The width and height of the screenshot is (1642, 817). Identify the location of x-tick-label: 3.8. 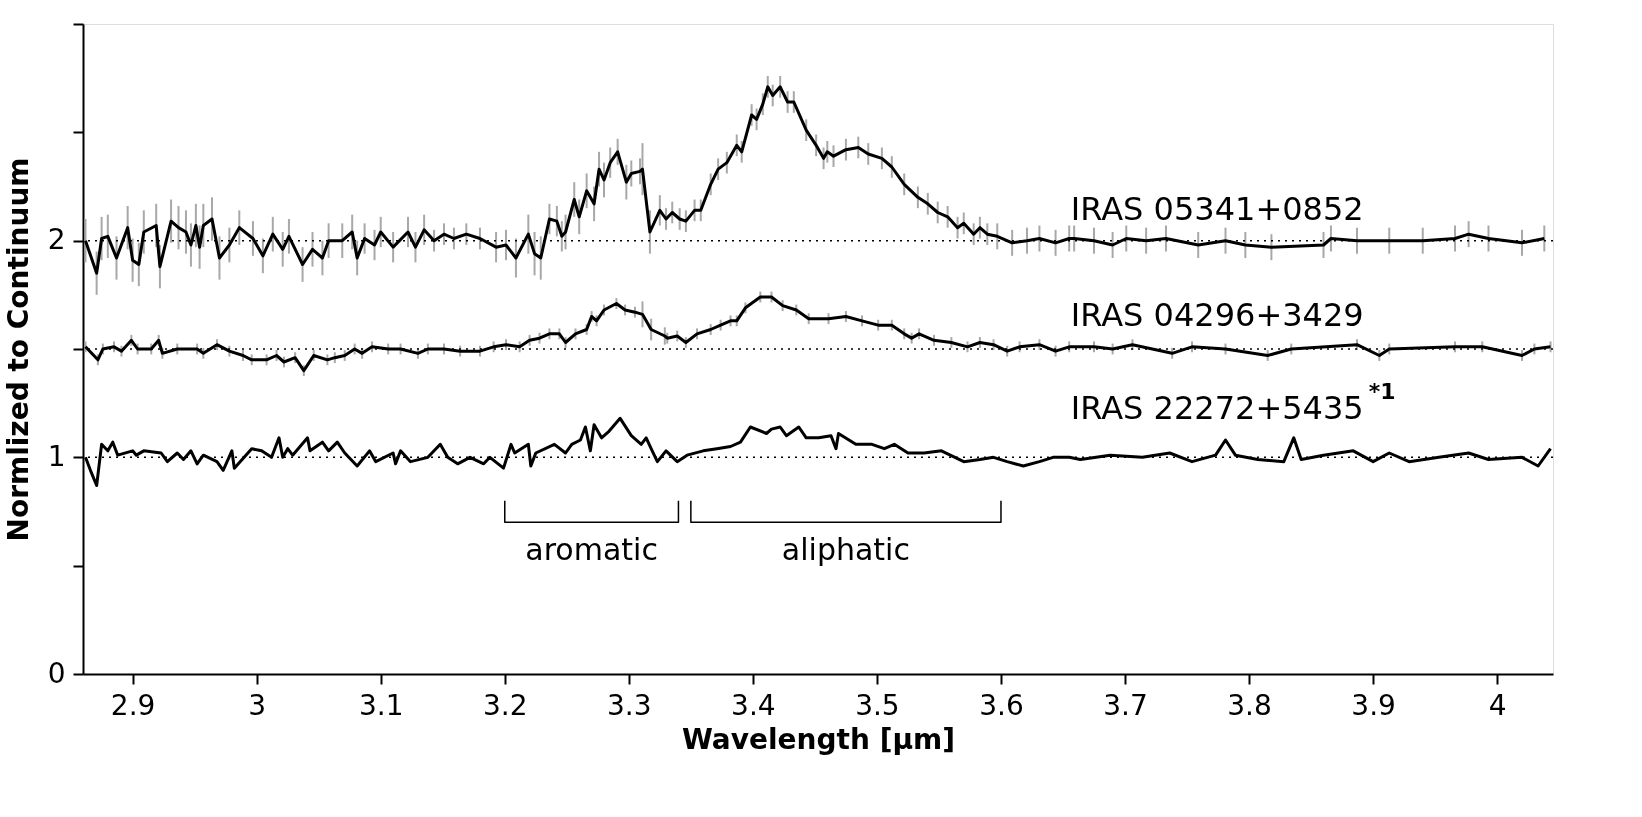
(1249, 705).